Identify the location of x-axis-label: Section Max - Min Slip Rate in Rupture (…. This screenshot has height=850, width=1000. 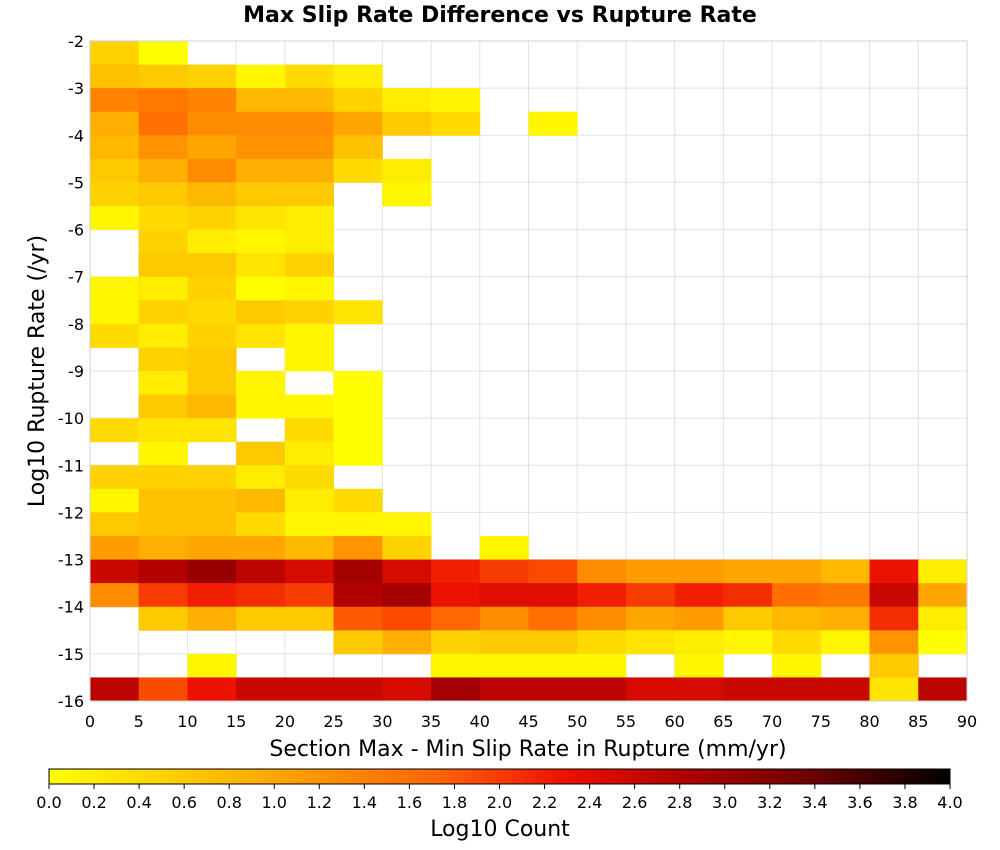
(527, 749).